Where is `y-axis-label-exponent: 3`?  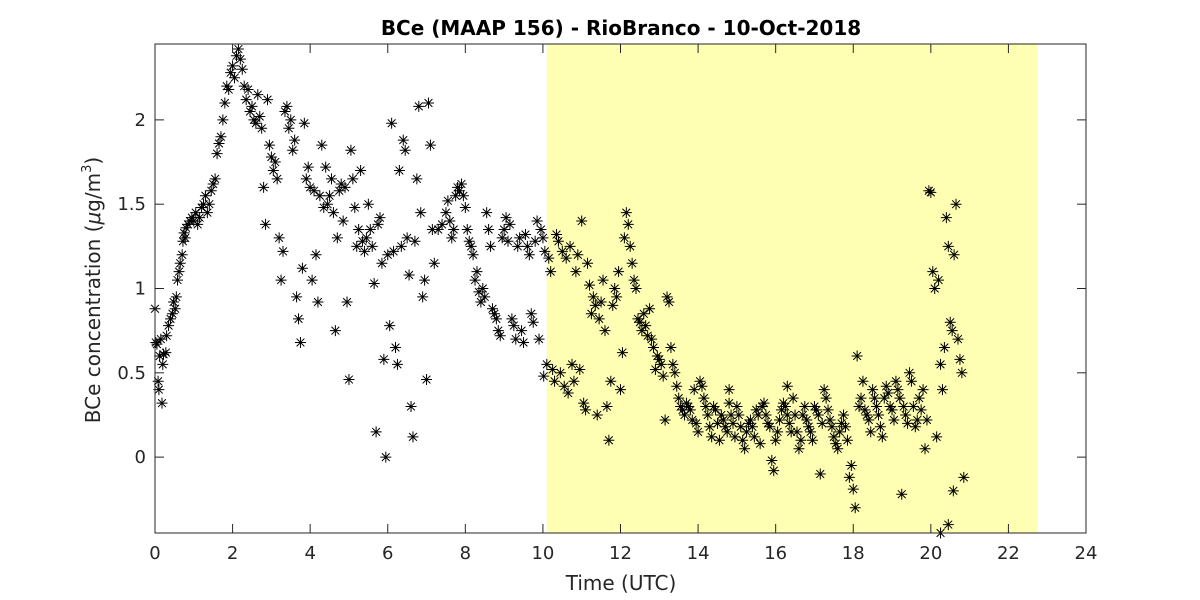
y-axis-label-exponent: 3 is located at coordinates (87, 169).